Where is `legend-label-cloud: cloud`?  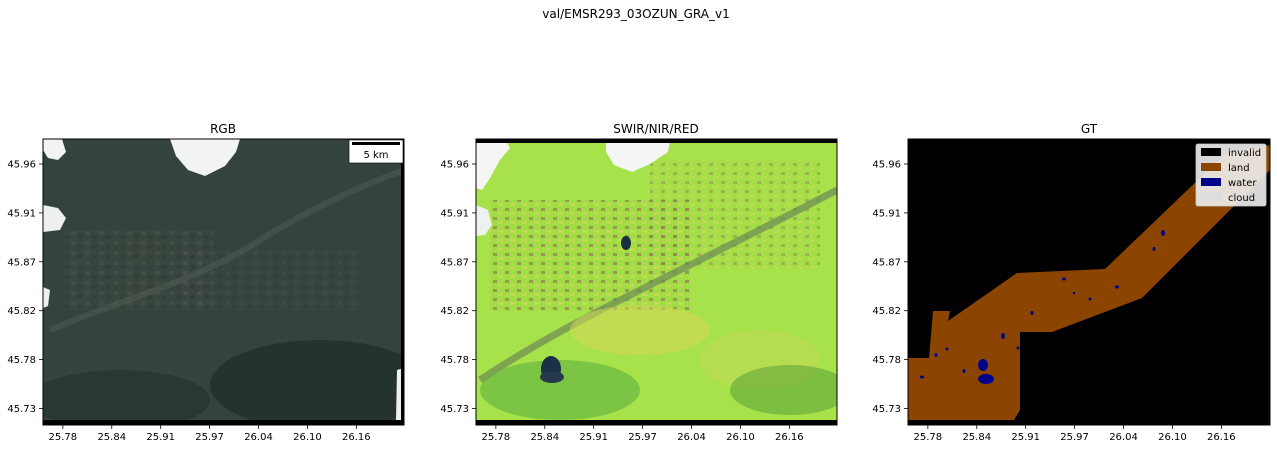 legend-label-cloud: cloud is located at coordinates (1241, 198).